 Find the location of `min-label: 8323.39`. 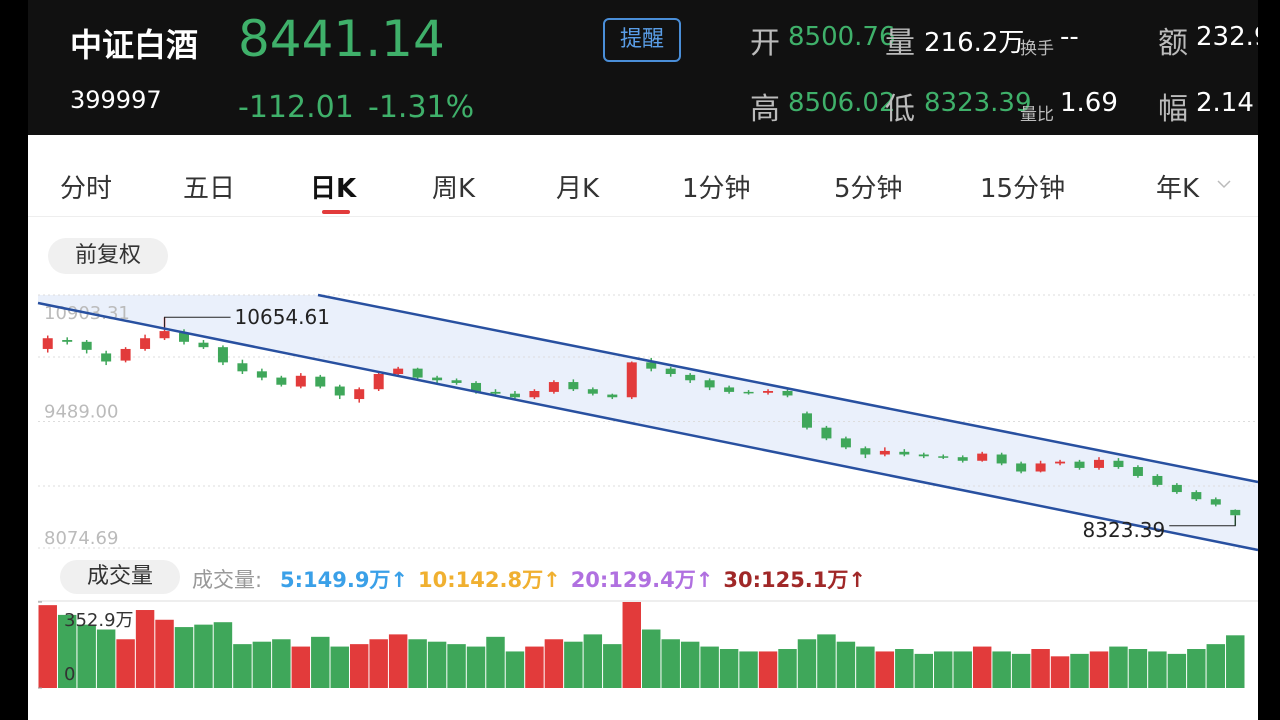

min-label: 8323.39 is located at coordinates (1124, 530).